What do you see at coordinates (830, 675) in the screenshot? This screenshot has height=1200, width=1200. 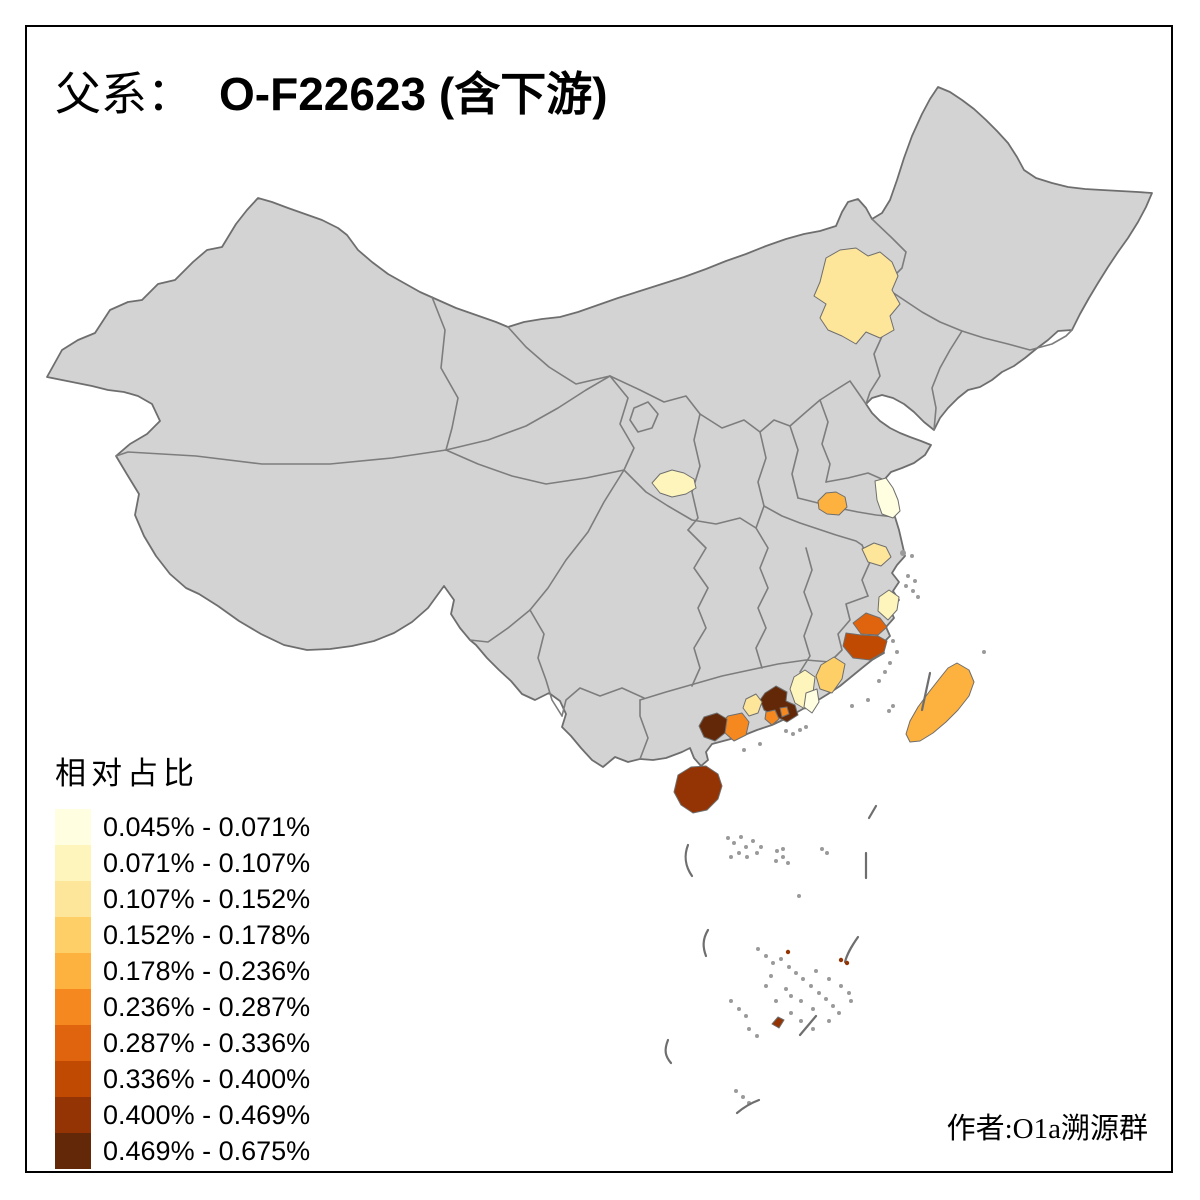 I see `region-guangdong-northeast` at bounding box center [830, 675].